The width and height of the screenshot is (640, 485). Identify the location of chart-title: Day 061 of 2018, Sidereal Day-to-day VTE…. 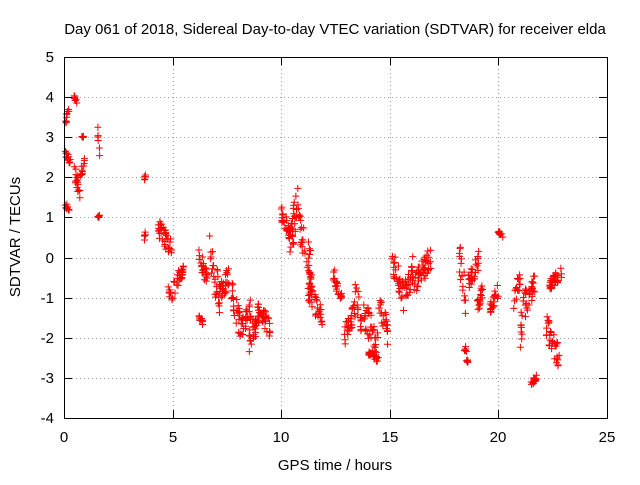
(335, 29).